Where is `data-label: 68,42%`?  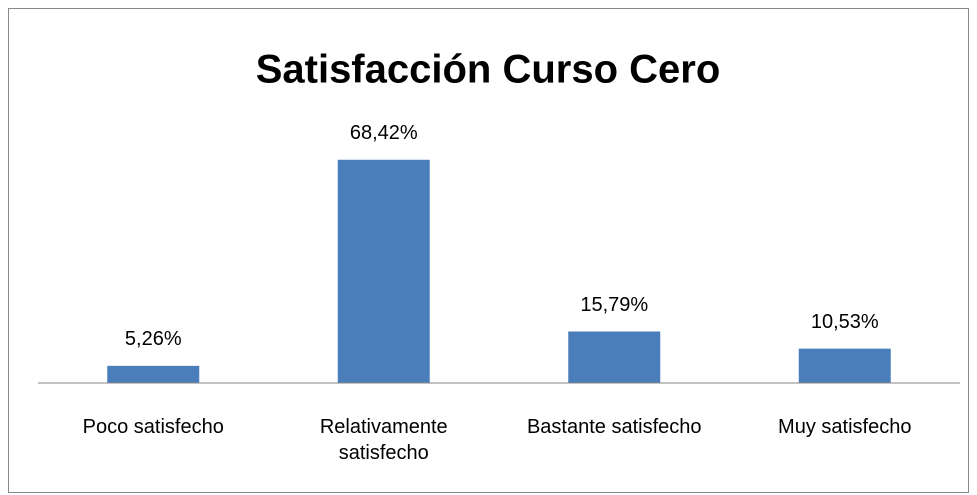 data-label: 68,42% is located at coordinates (384, 133).